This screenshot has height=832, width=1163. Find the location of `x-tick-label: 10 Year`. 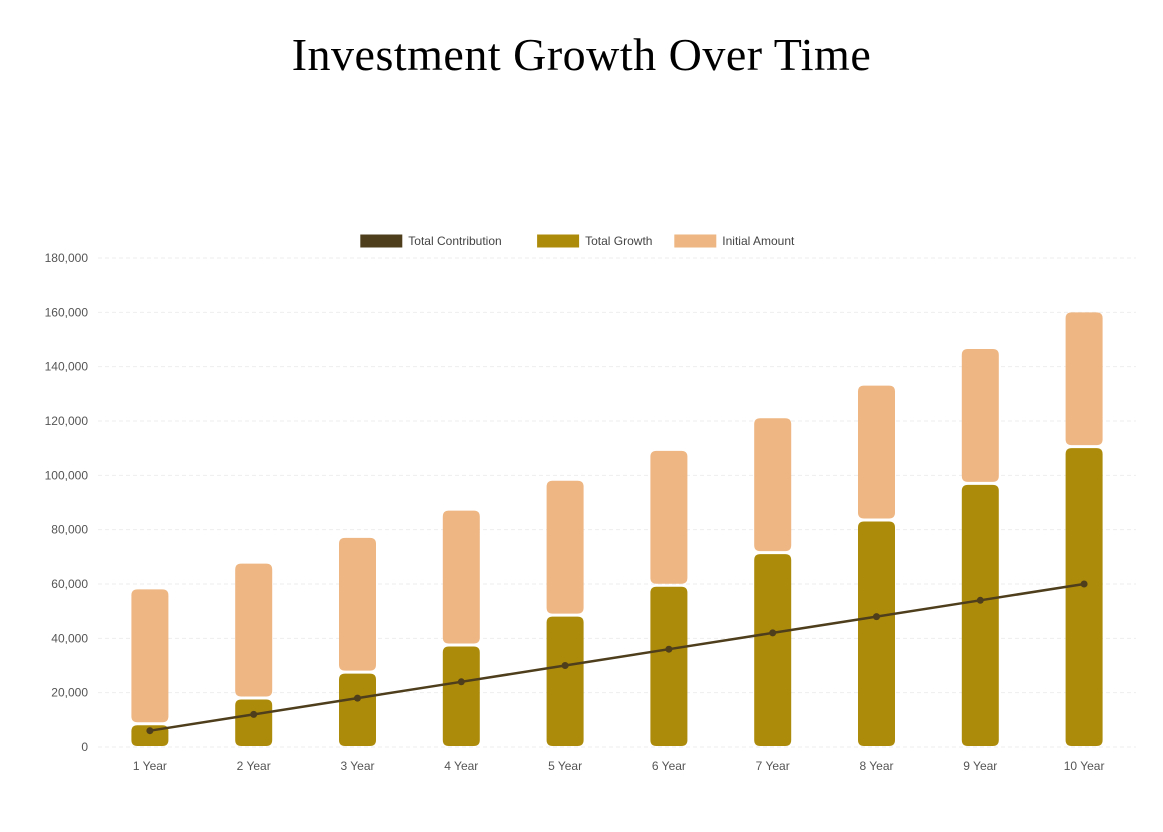

x-tick-label: 10 Year is located at coordinates (1084, 766).